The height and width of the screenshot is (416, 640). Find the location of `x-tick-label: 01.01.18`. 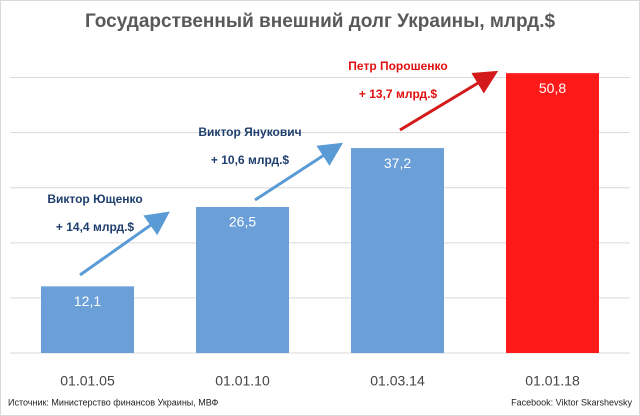

x-tick-label: 01.01.18 is located at coordinates (552, 381).